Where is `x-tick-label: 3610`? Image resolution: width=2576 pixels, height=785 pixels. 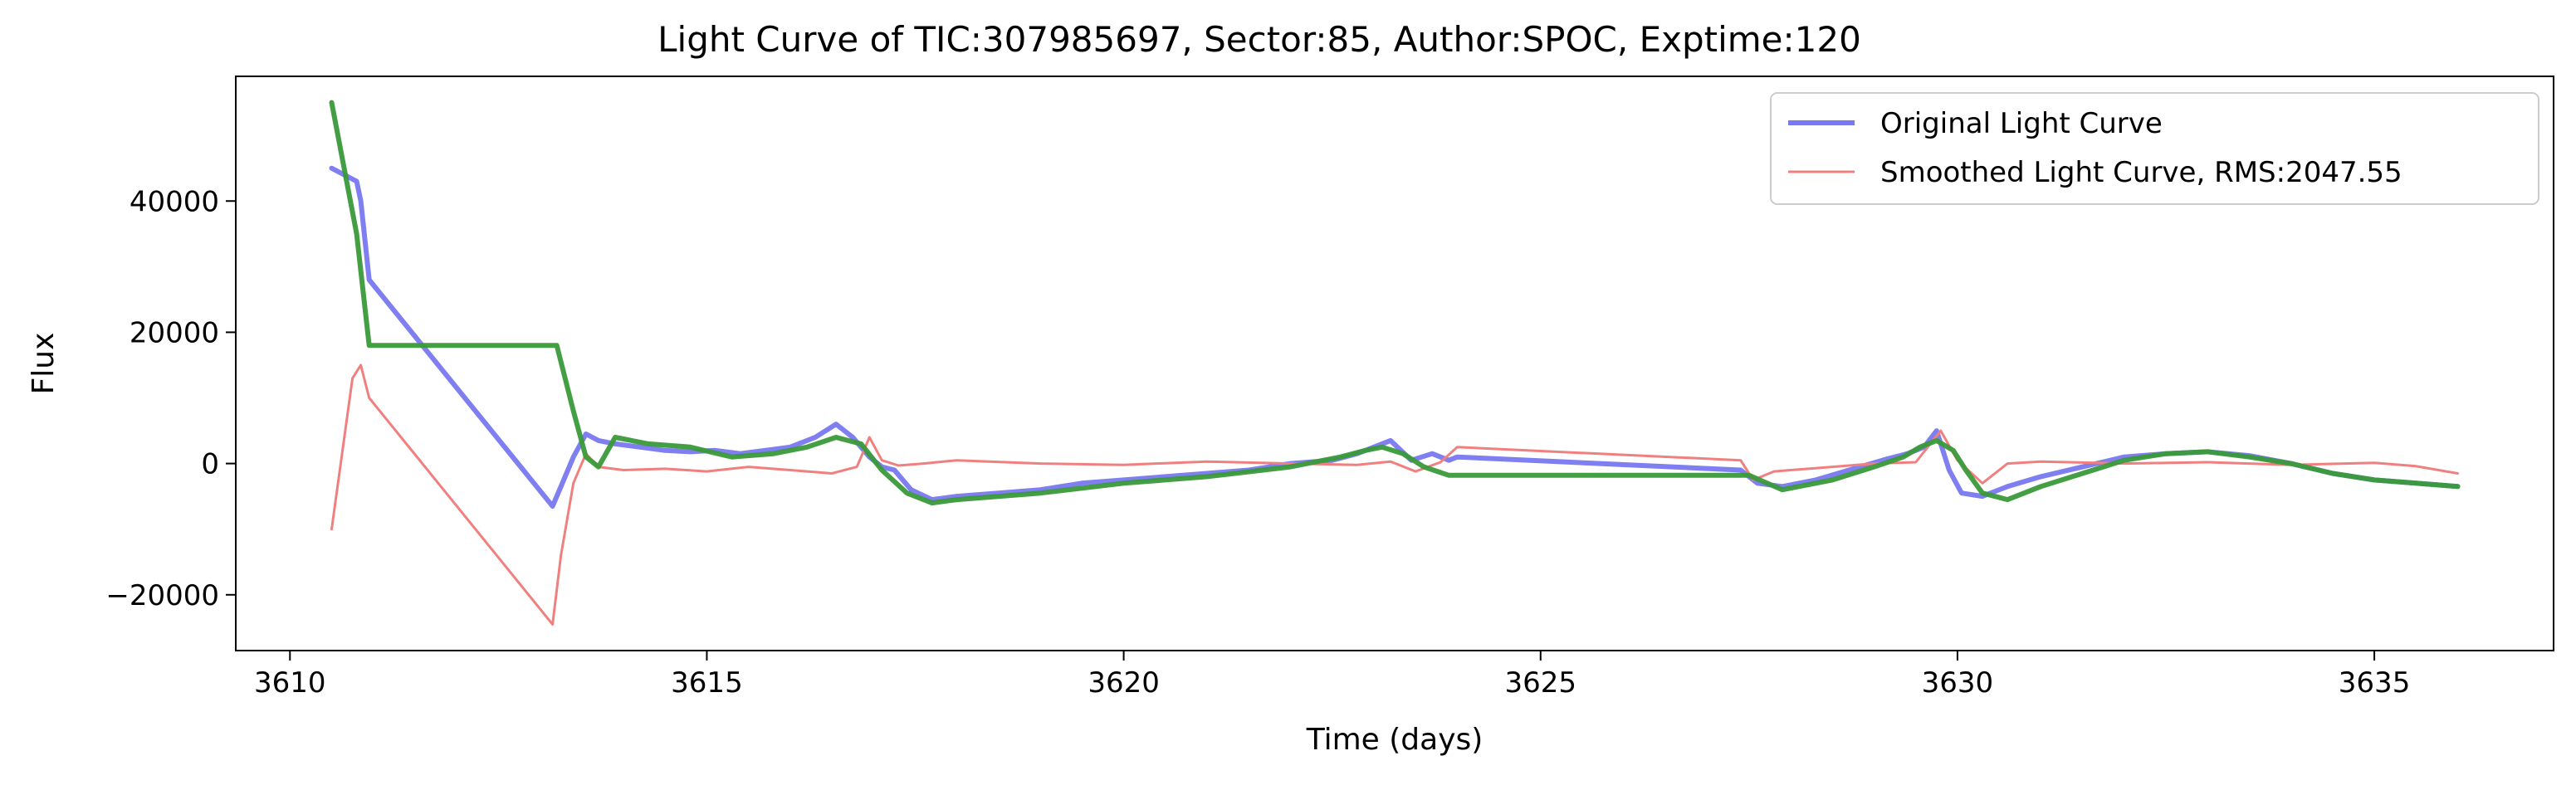
x-tick-label: 3610 is located at coordinates (290, 683).